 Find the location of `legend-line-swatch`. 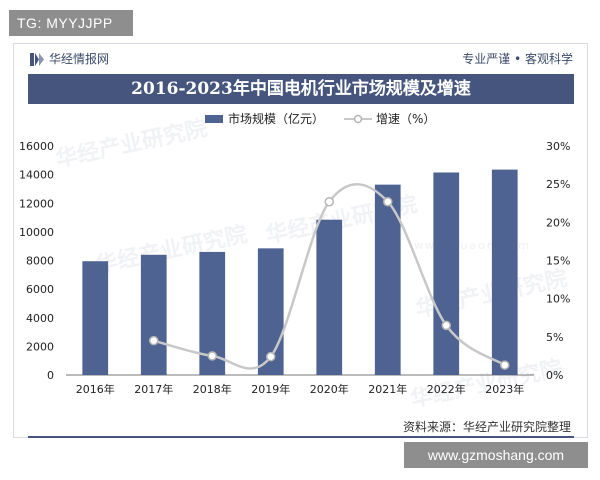

legend-line-swatch is located at coordinates (358, 119).